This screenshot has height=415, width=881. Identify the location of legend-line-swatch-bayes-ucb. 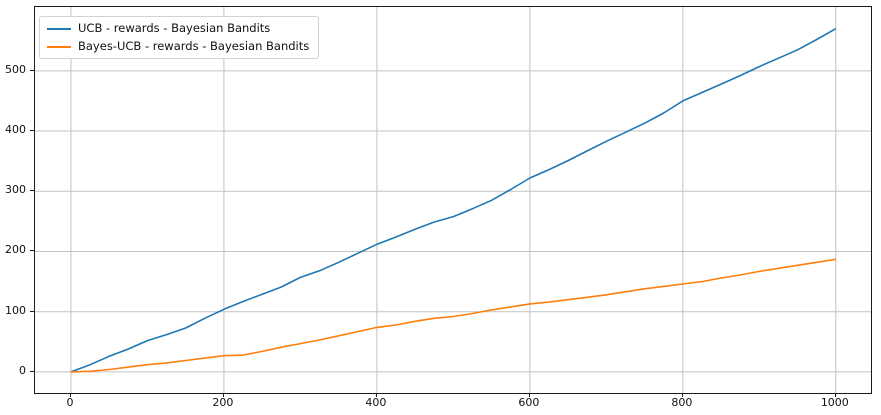
(59, 46).